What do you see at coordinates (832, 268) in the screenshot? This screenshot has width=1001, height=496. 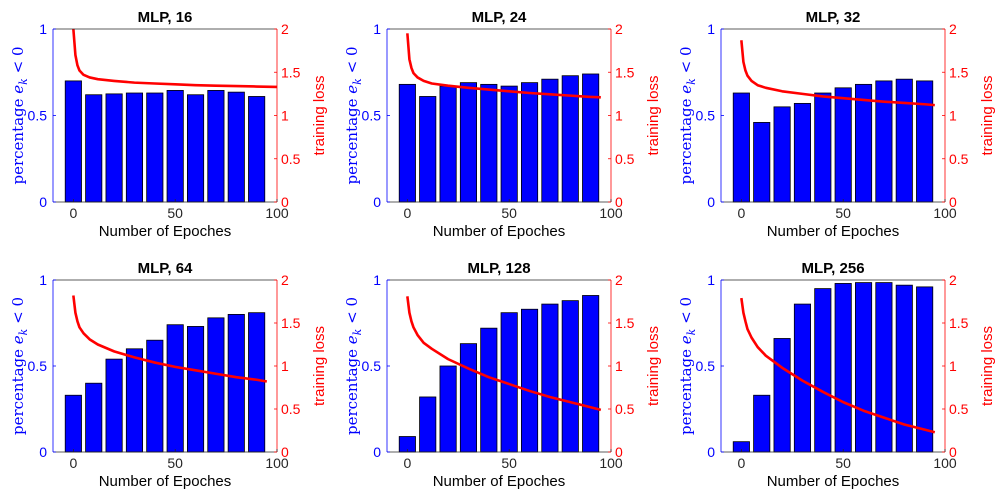 I see `subplot-title: MLP, 256` at bounding box center [832, 268].